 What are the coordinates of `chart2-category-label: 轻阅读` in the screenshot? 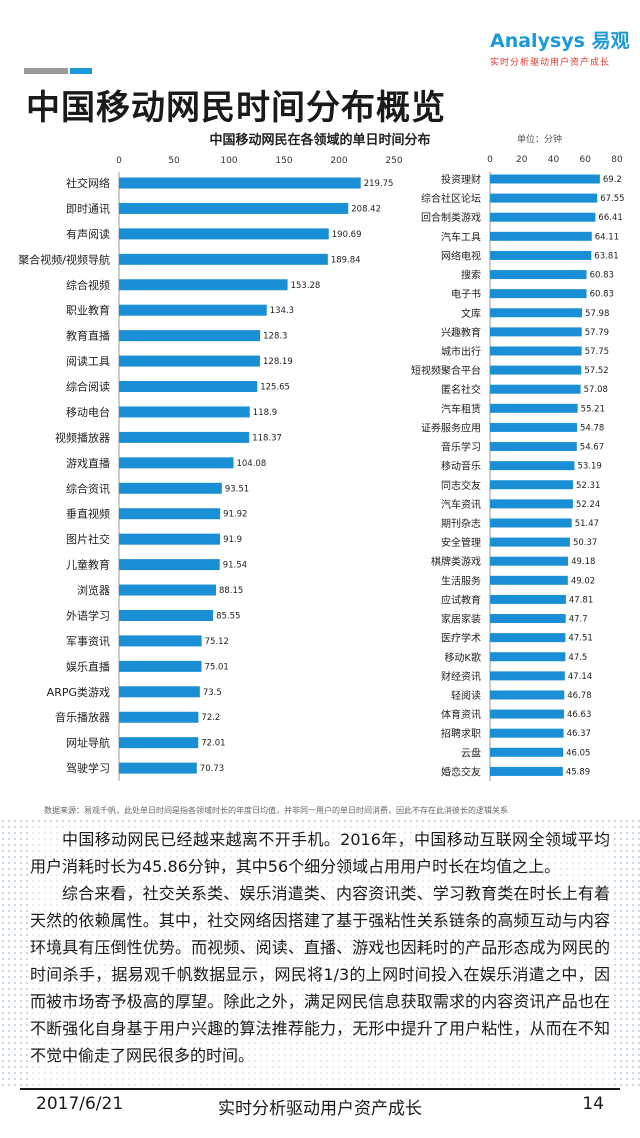 It's located at (466, 695).